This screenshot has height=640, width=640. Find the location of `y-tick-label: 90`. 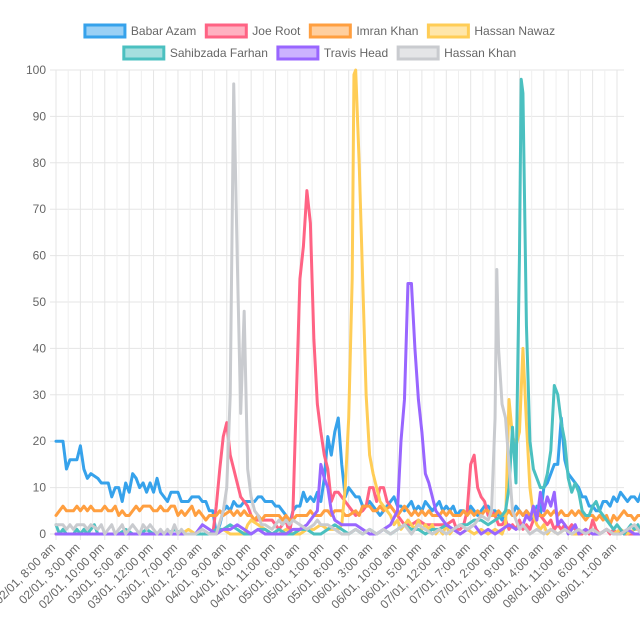

y-tick-label: 90 is located at coordinates (40, 116).